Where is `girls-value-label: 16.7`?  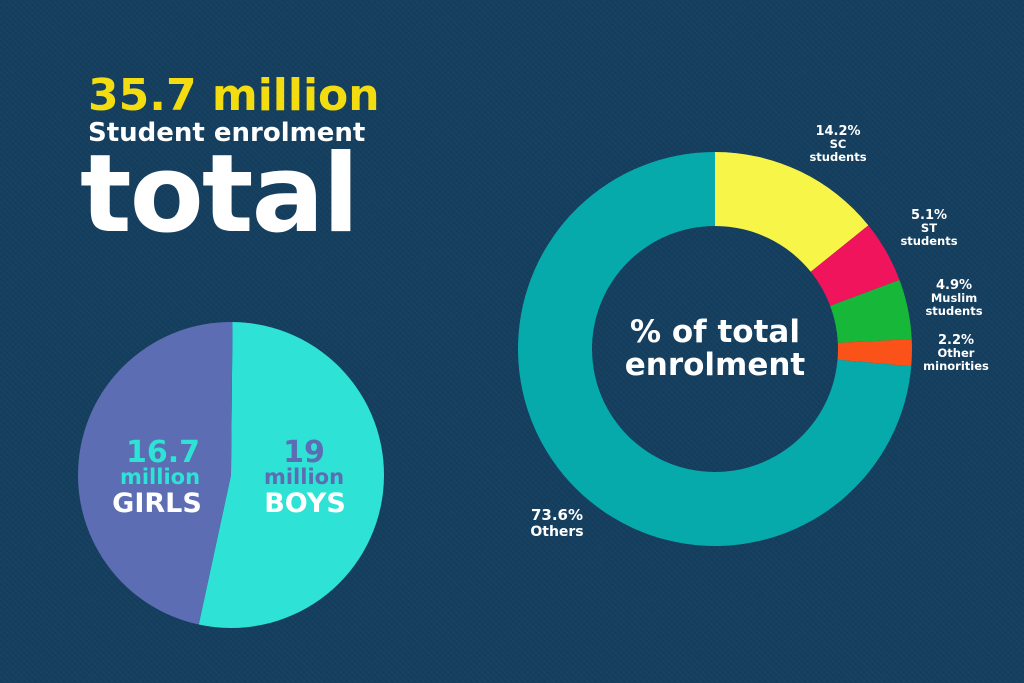 girls-value-label: 16.7 is located at coordinates (163, 452).